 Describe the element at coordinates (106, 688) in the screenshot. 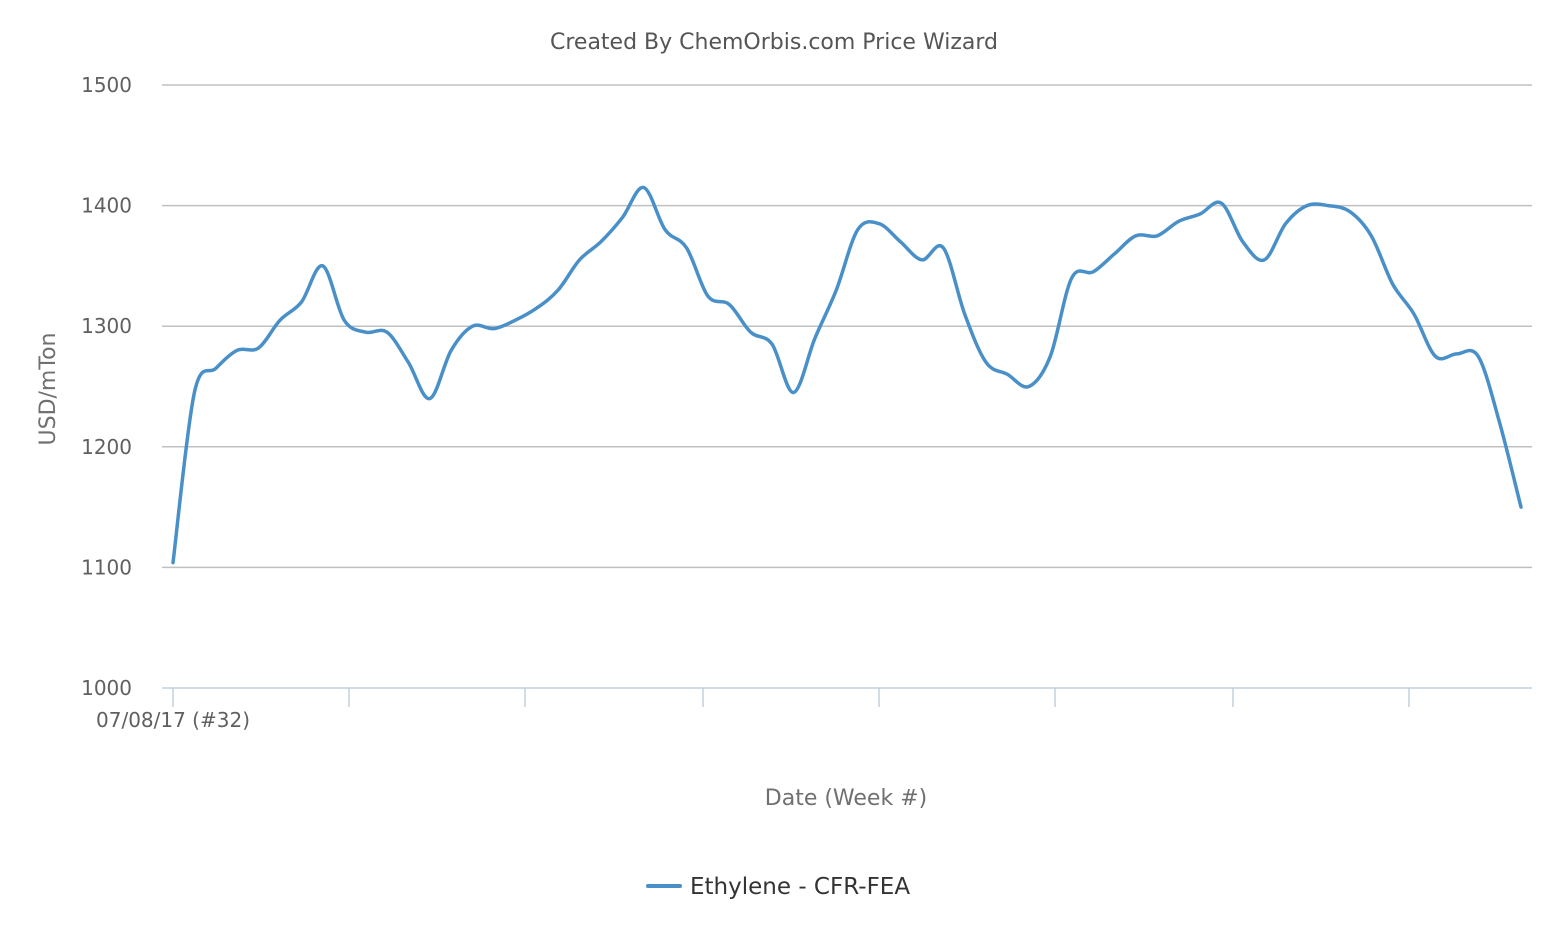

I see `y-tick-label: 1000` at that location.